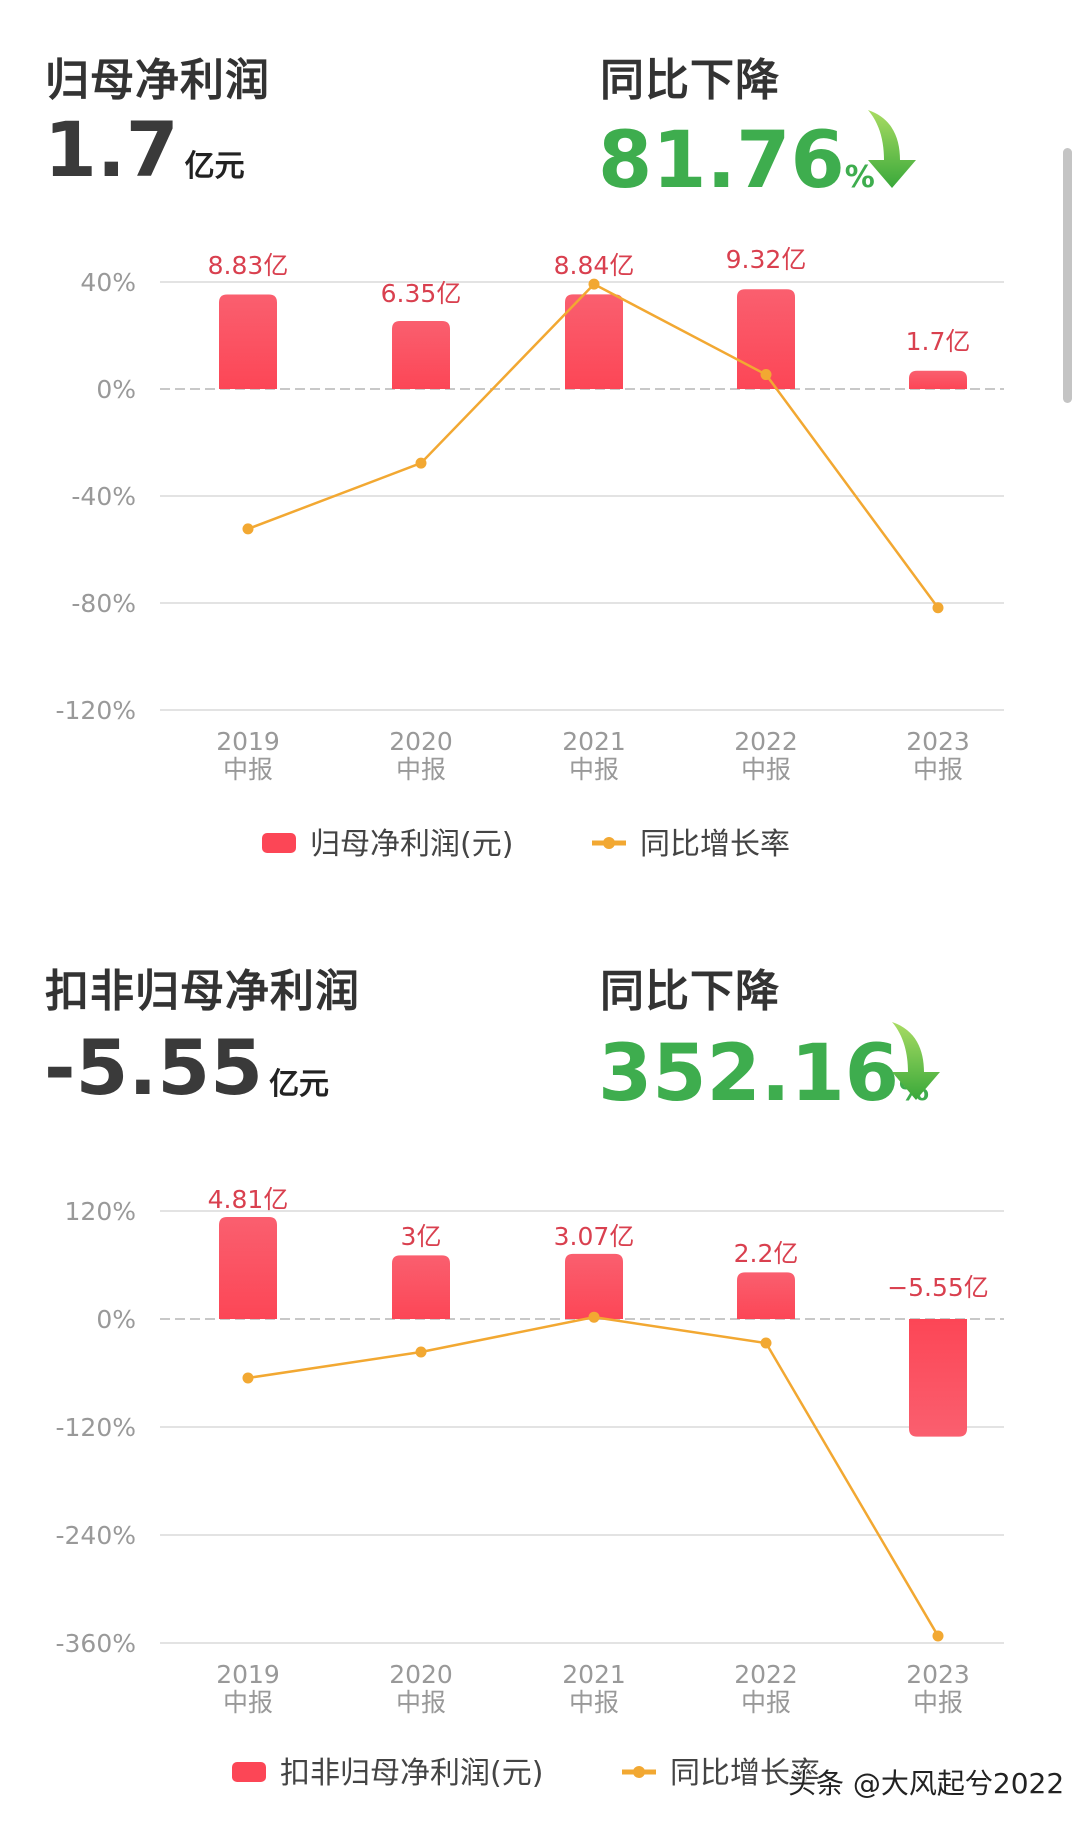 Image resolution: width=1080 pixels, height=1823 pixels. I want to click on legend-item-bar: 归母净利润(元), so click(387, 843).